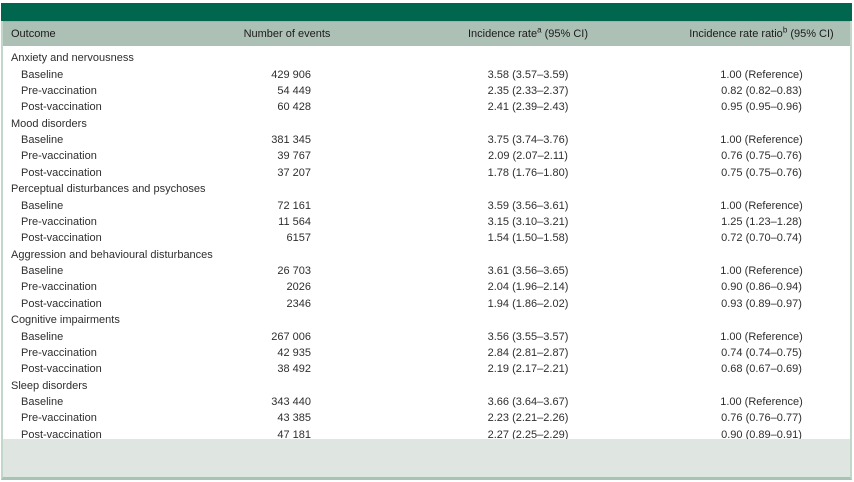 This screenshot has height=482, width=854. I want to click on events-cell: 6157, so click(298, 238).